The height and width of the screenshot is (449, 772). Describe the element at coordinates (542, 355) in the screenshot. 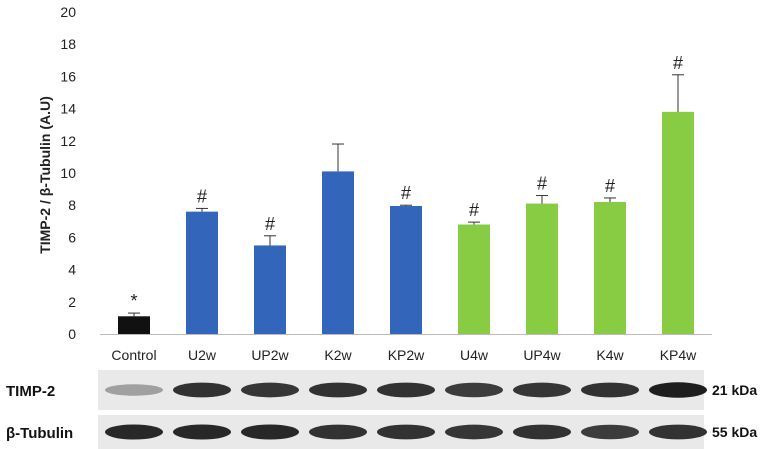

I see `category-label: UP4w` at that location.